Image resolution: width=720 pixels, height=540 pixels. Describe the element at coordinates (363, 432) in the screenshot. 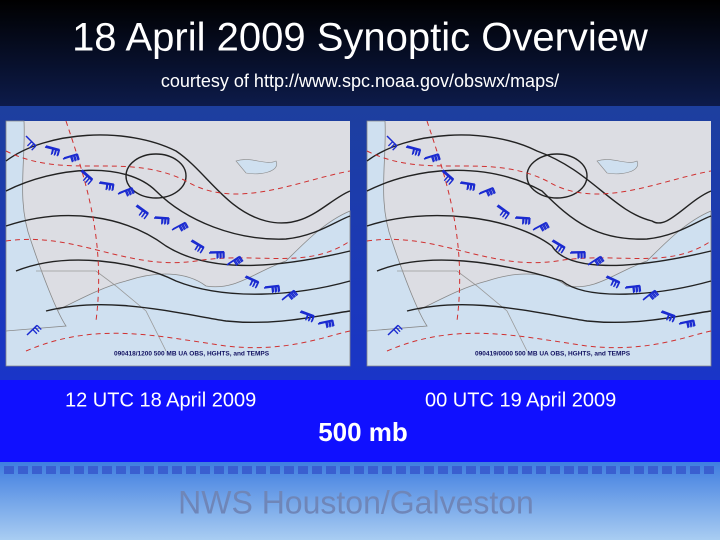

I see `level-label: 500 mb` at that location.